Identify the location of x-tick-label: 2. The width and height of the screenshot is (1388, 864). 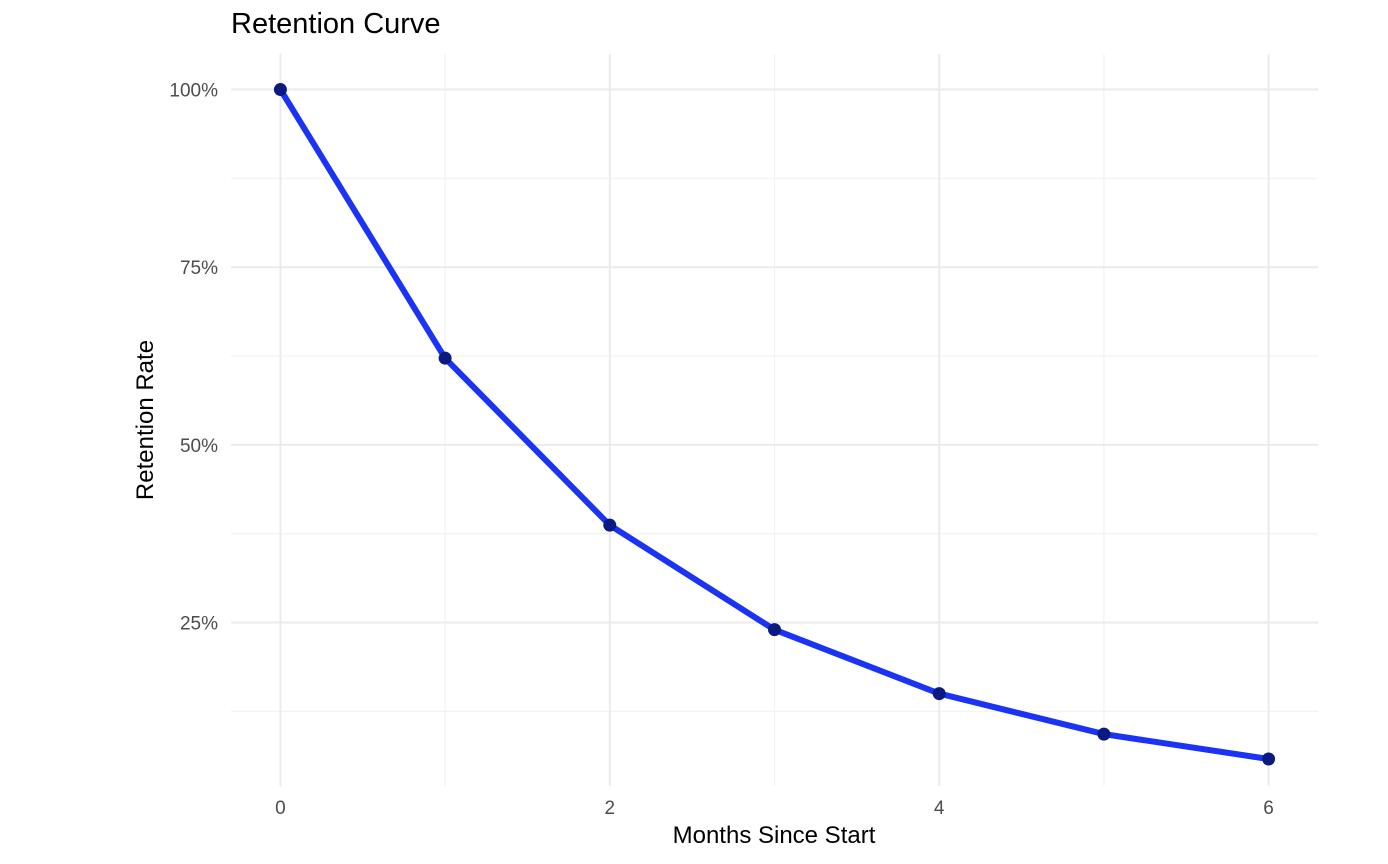
(610, 808).